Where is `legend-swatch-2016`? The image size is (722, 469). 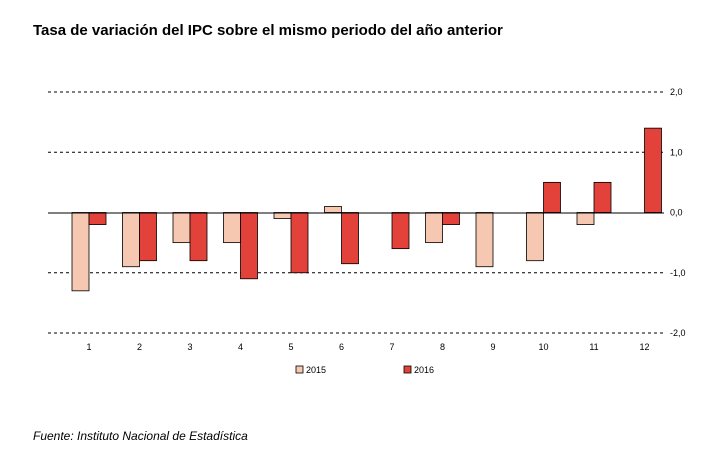 legend-swatch-2016 is located at coordinates (407, 369).